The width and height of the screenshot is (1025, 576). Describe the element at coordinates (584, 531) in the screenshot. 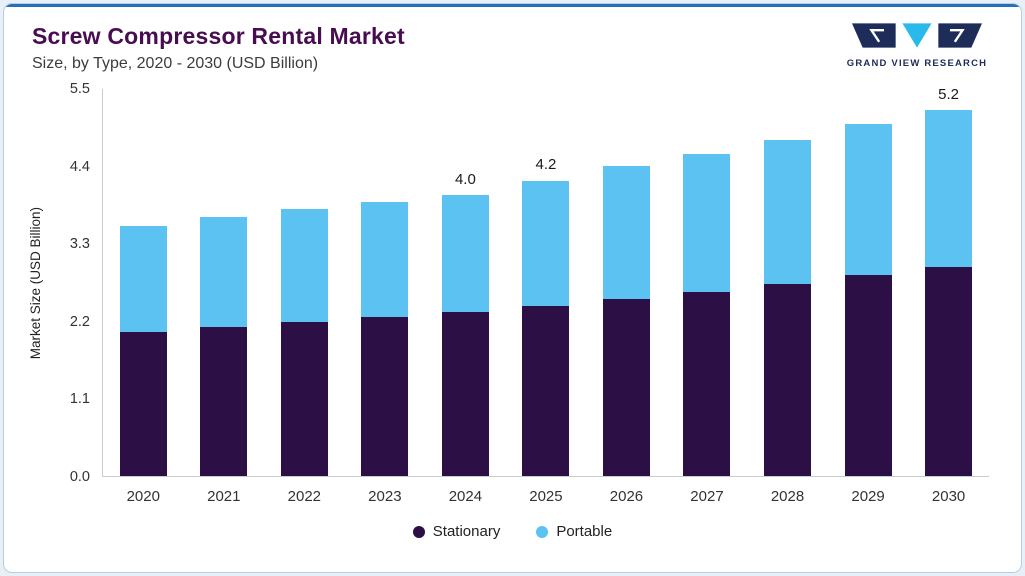

I see `legend-label: Portable` at that location.